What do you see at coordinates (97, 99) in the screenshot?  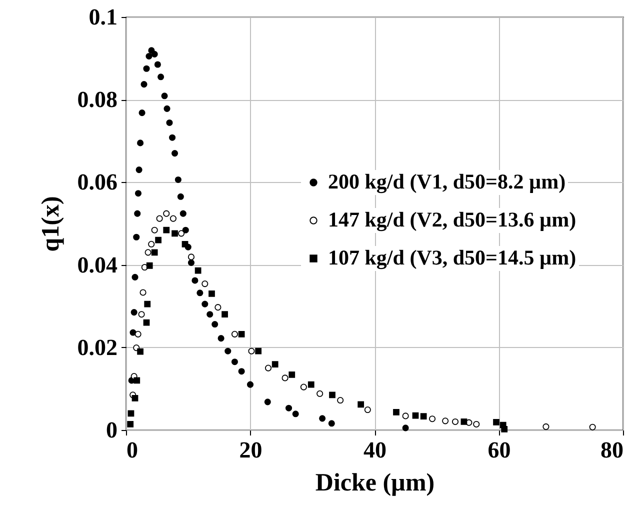 I see `y-tick-label: 0.08` at bounding box center [97, 99].